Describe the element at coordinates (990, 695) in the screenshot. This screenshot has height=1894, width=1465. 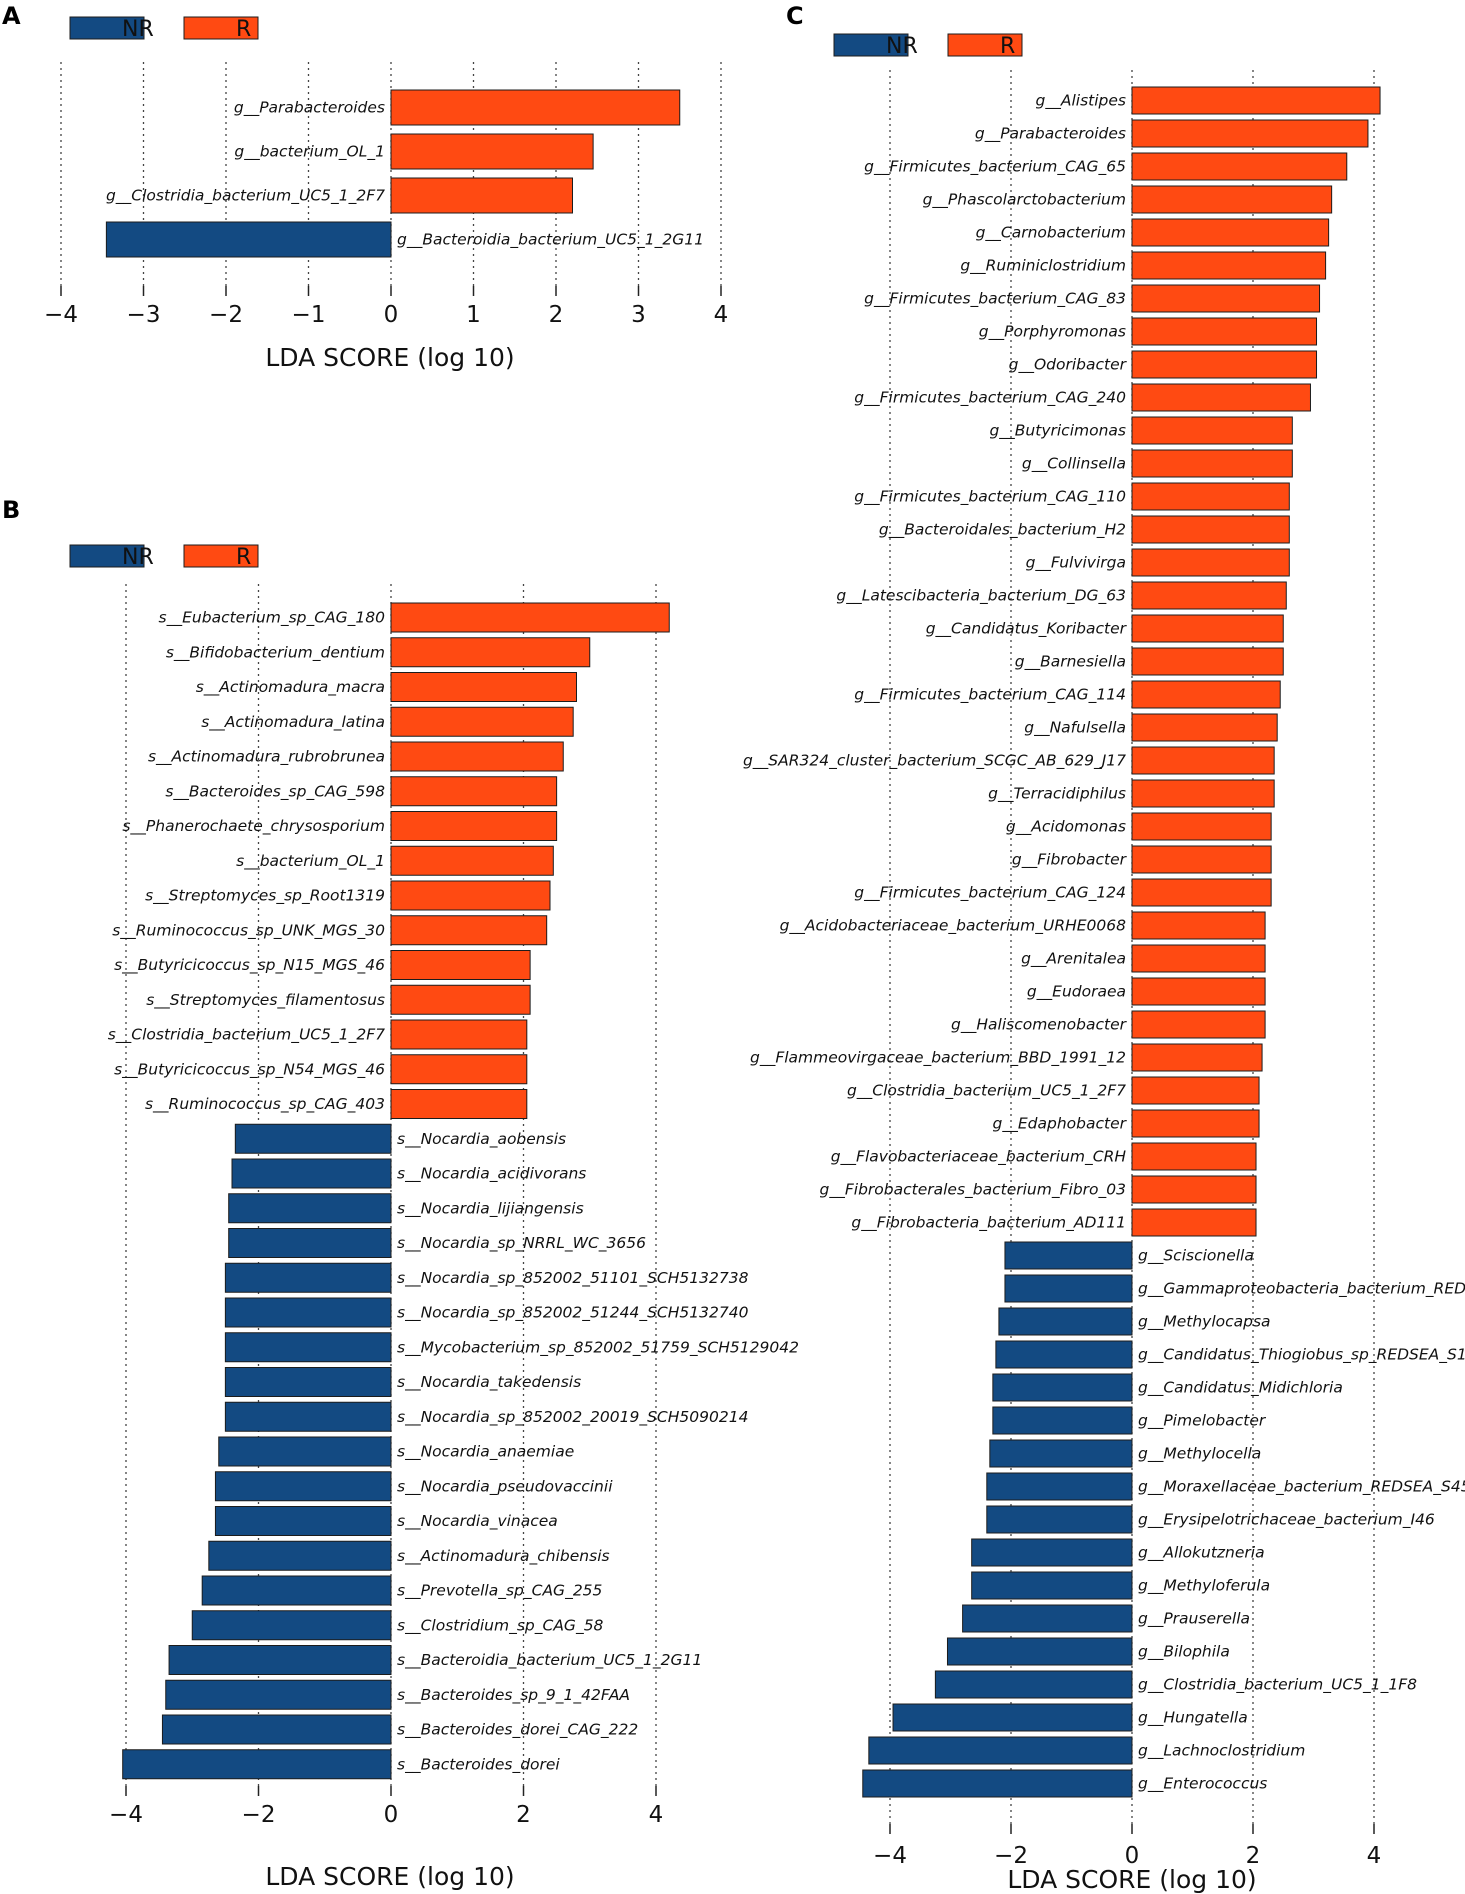
I see `bar-label: g__Firmicutes_bacterium_CAG_114` at that location.